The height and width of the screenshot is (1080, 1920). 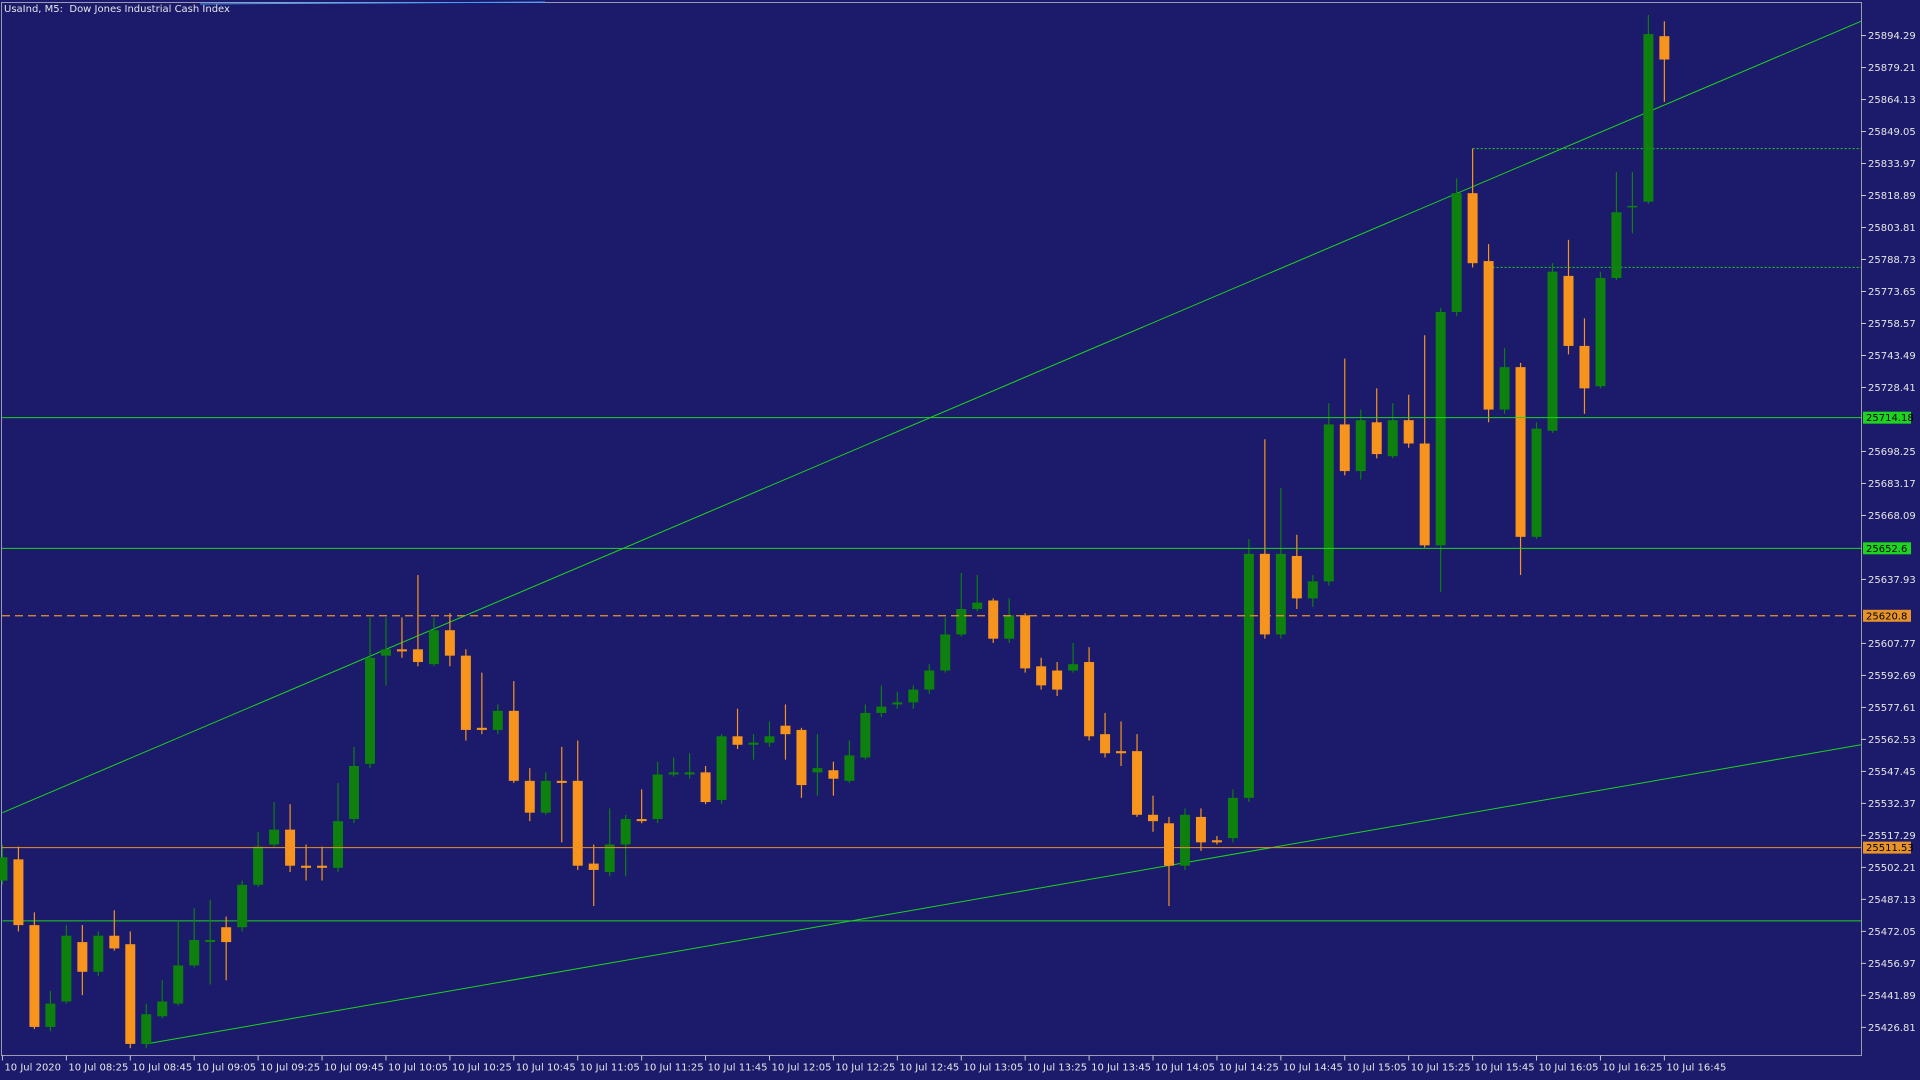 I want to click on y-tick-label: 25607.77, so click(x=1892, y=644).